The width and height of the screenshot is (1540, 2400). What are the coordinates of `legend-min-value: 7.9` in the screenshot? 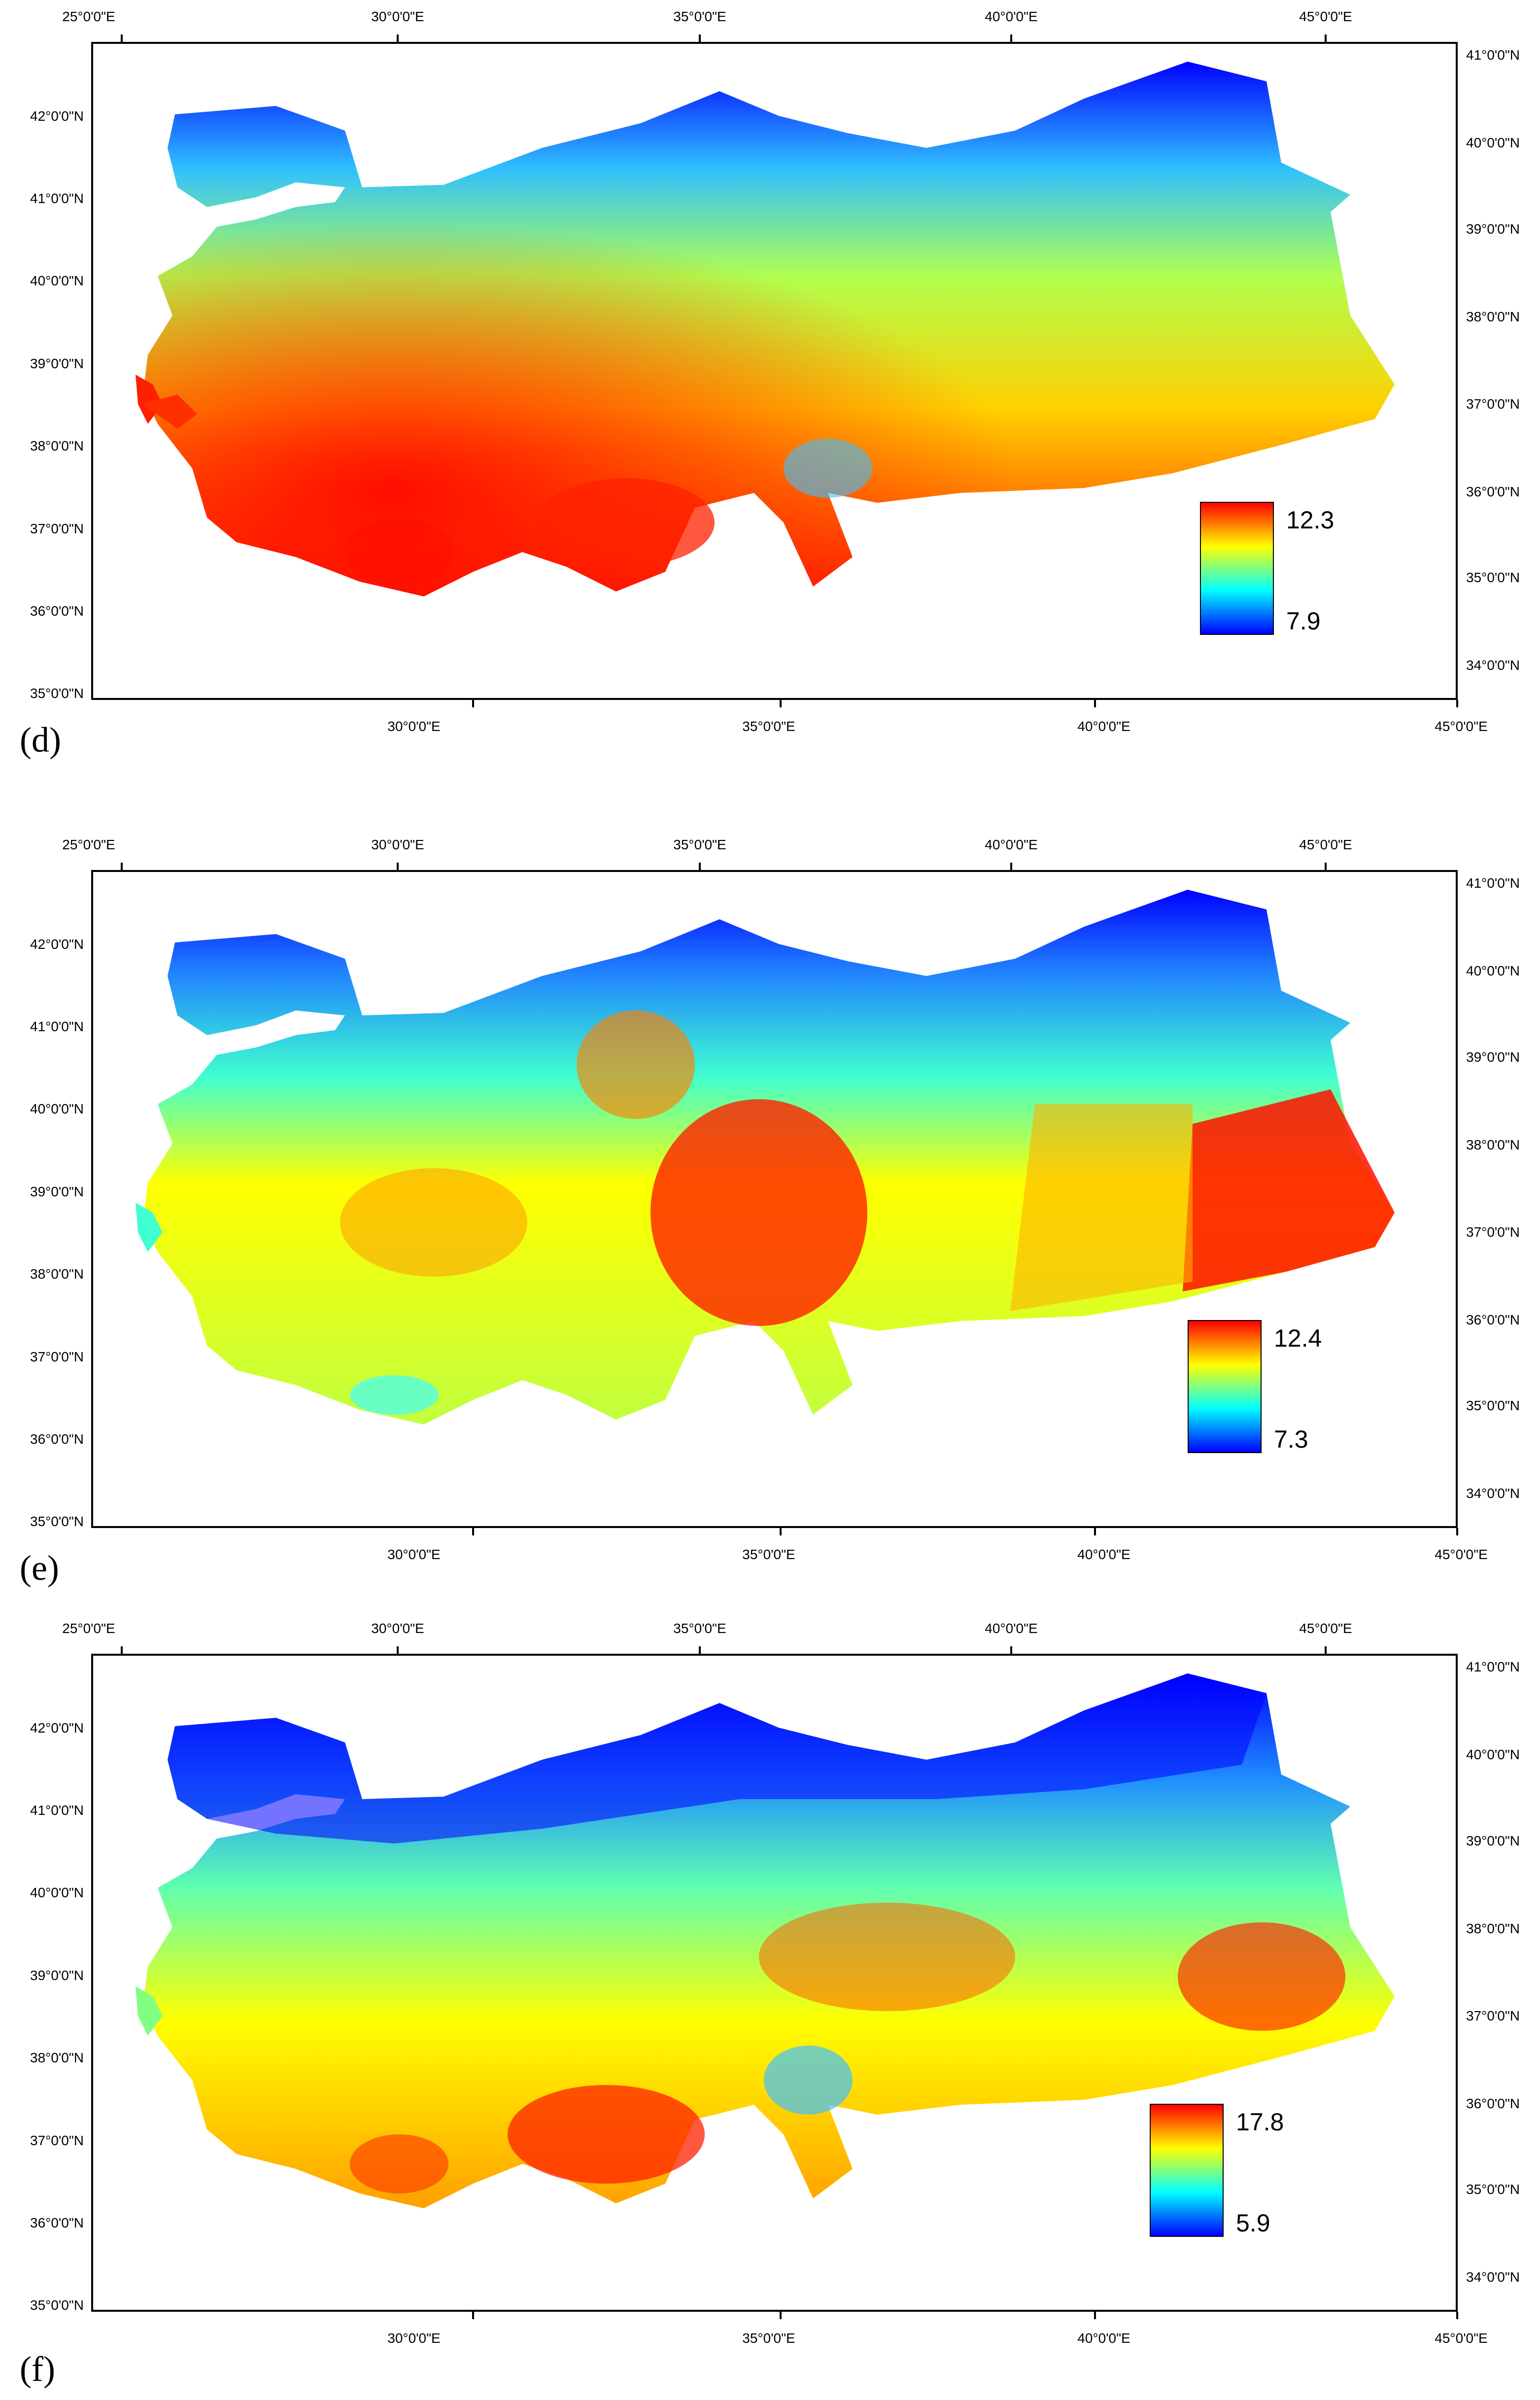 It's located at (1303, 621).